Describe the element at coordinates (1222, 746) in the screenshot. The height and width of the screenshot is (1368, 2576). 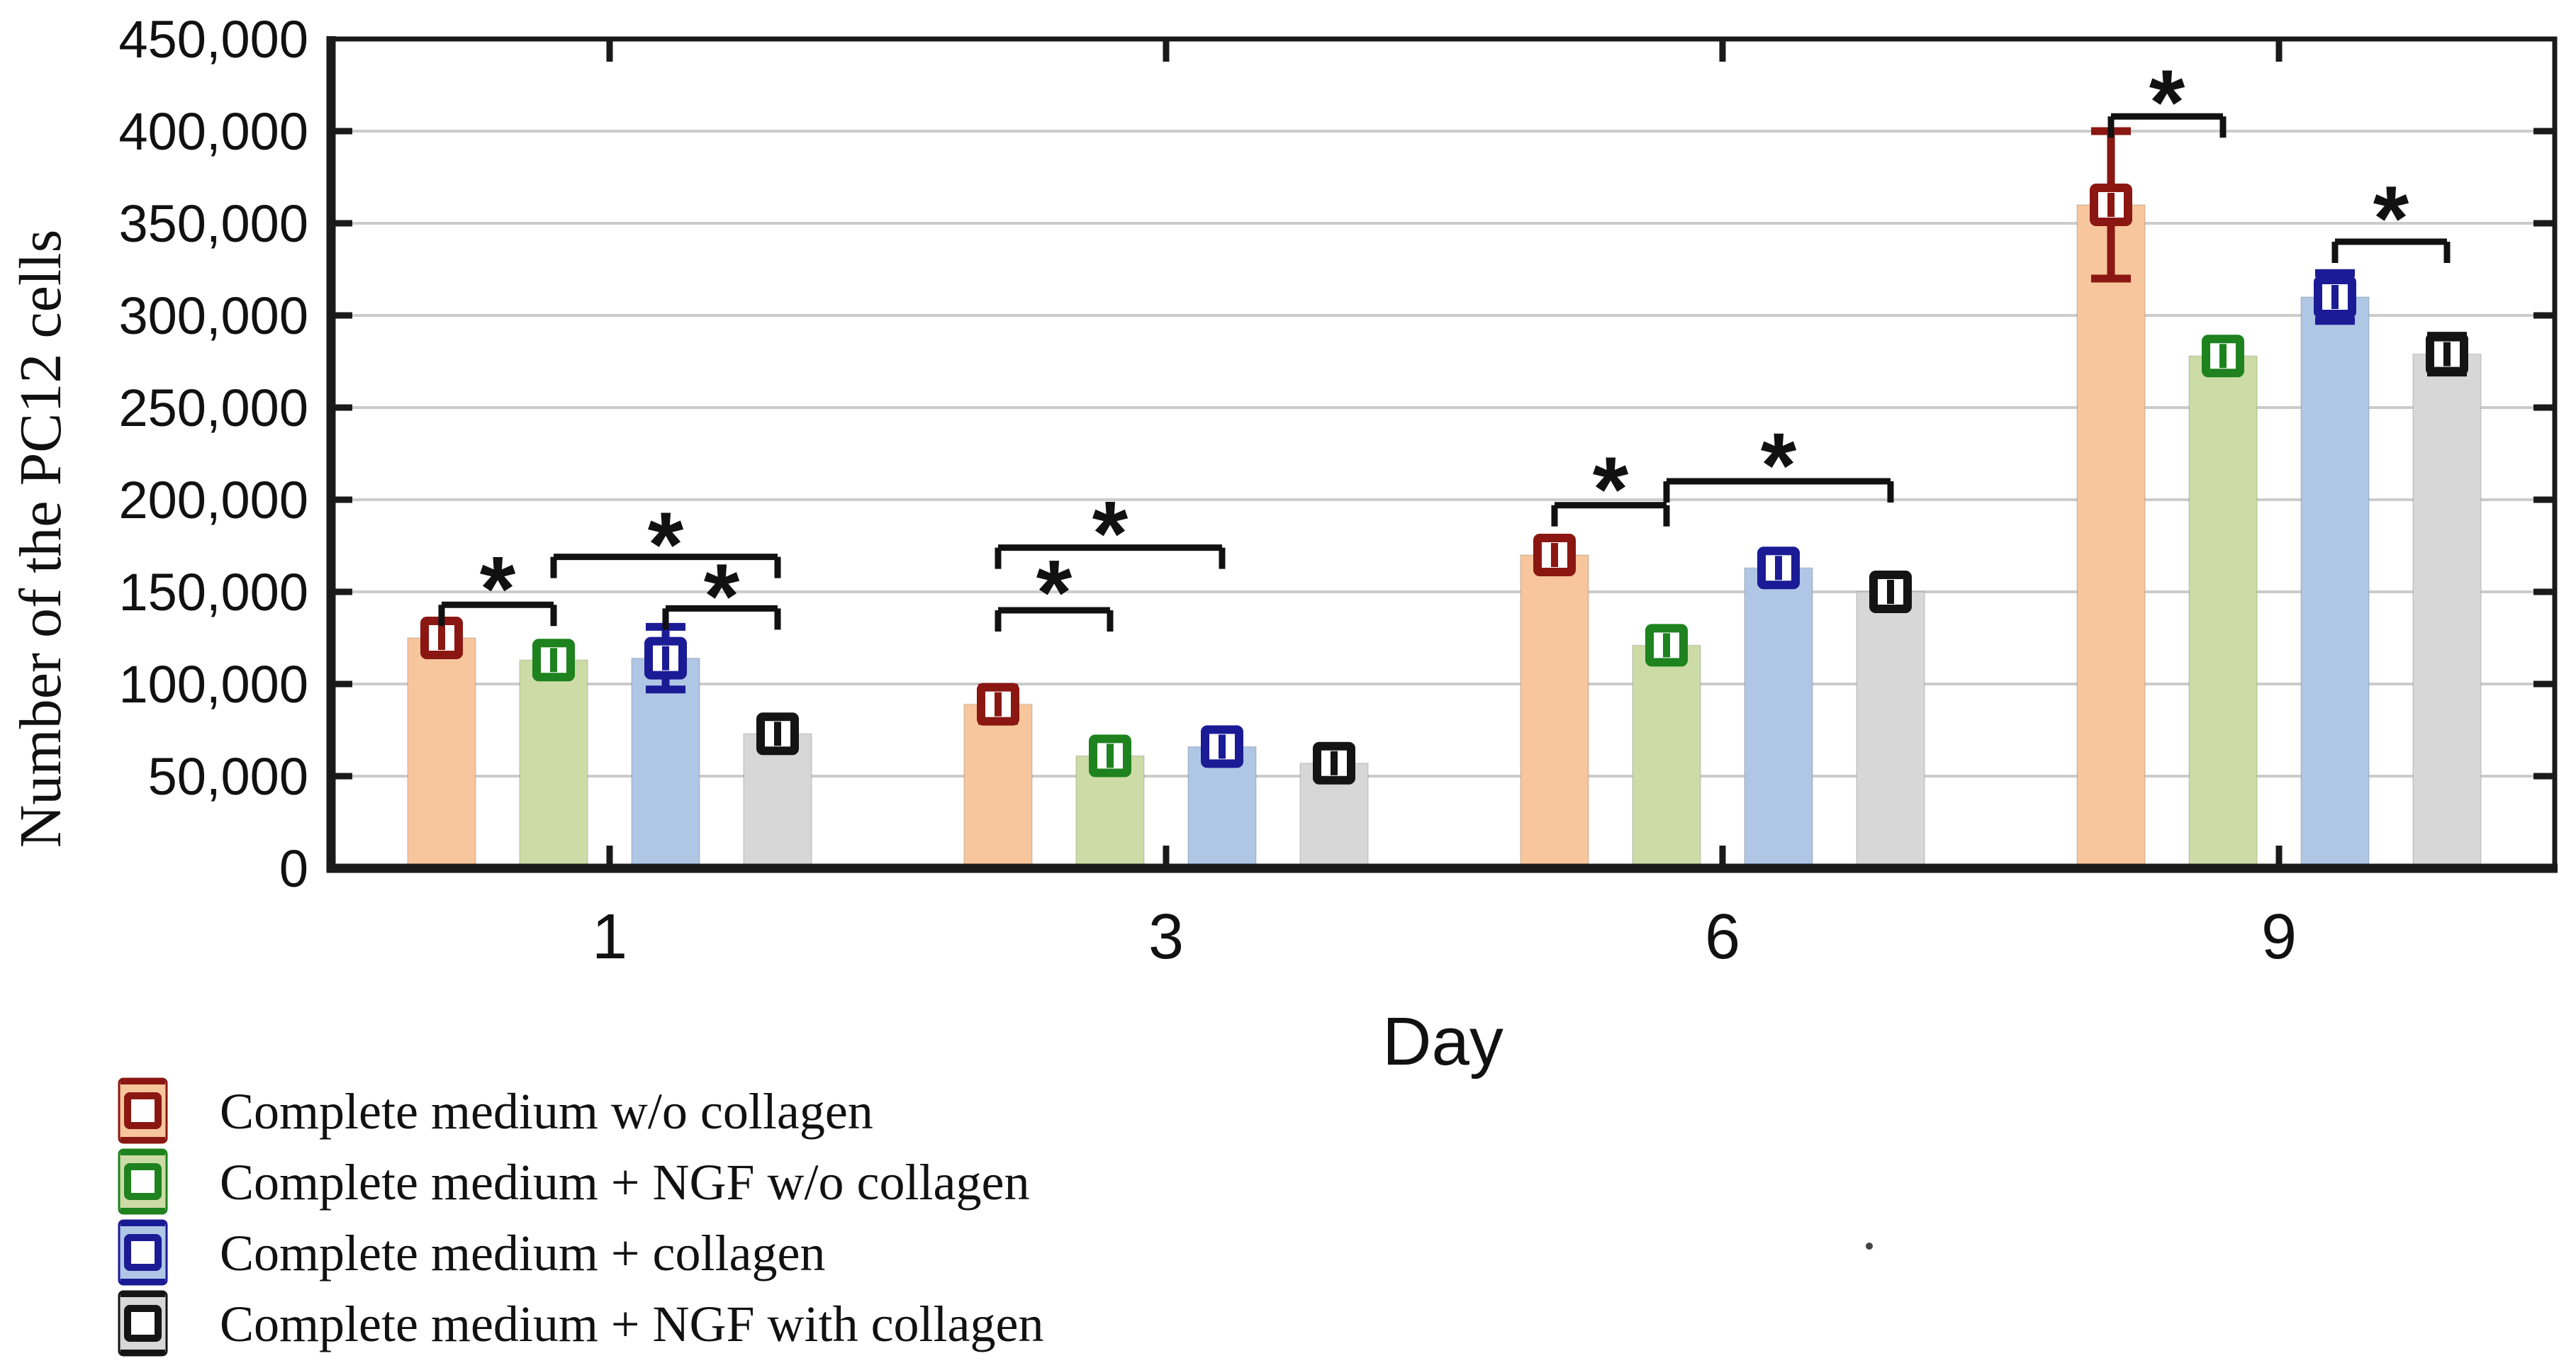
I see `error-bar-day3-series2` at that location.